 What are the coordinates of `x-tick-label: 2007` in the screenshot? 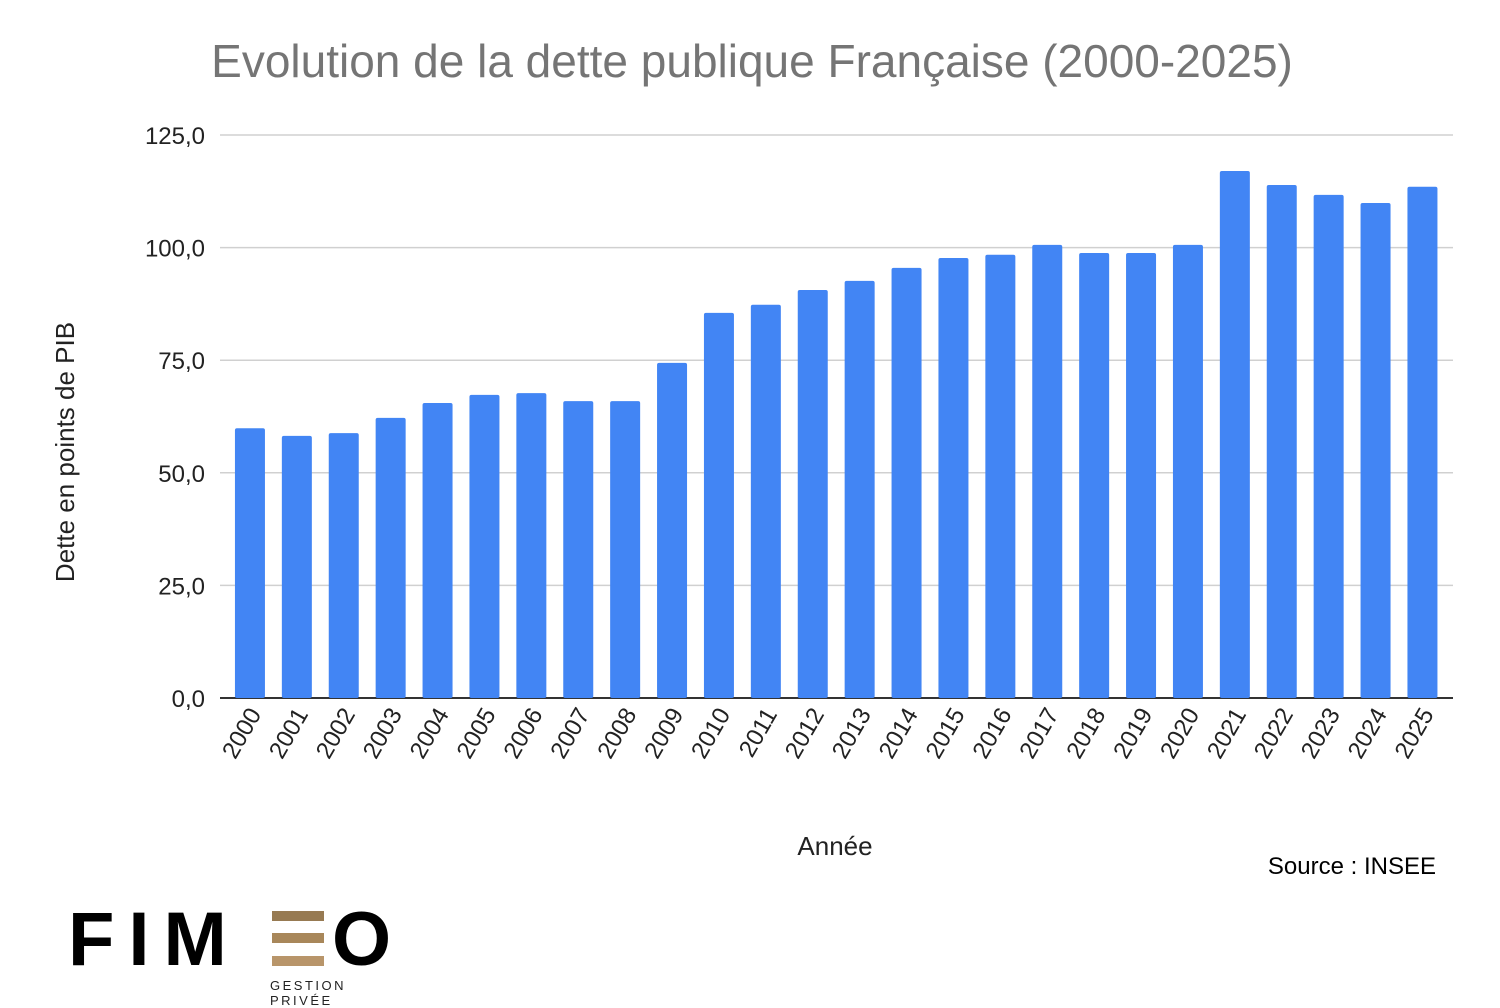 It's located at (570, 734).